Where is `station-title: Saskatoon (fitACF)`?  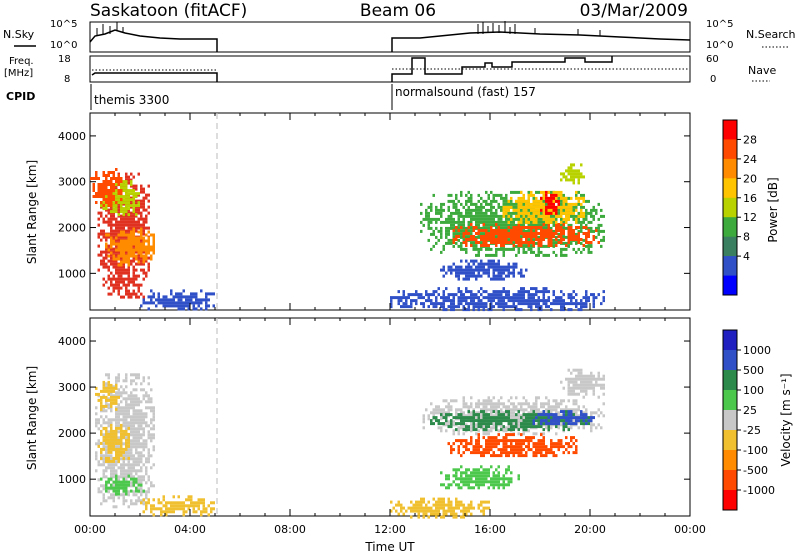
station-title: Saskatoon (fitACF) is located at coordinates (168, 11).